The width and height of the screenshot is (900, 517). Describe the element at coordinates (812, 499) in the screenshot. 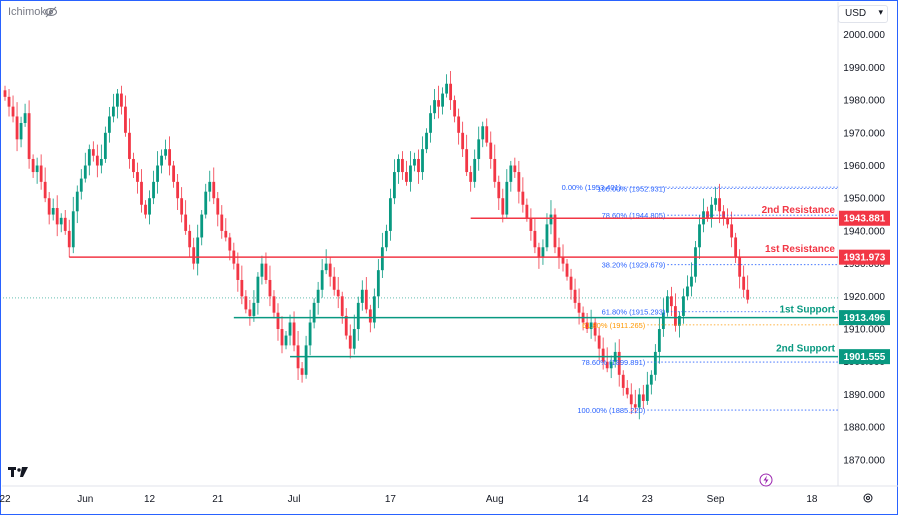

I see `x-tick-label: 18` at that location.